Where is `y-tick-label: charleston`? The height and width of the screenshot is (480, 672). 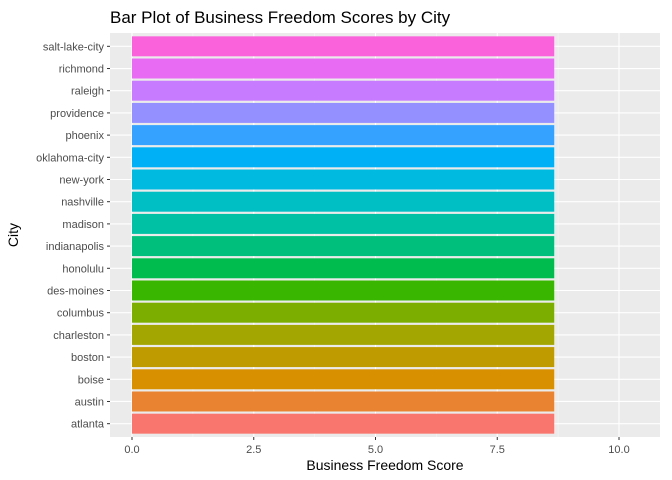
y-tick-label: charleston is located at coordinates (78, 336).